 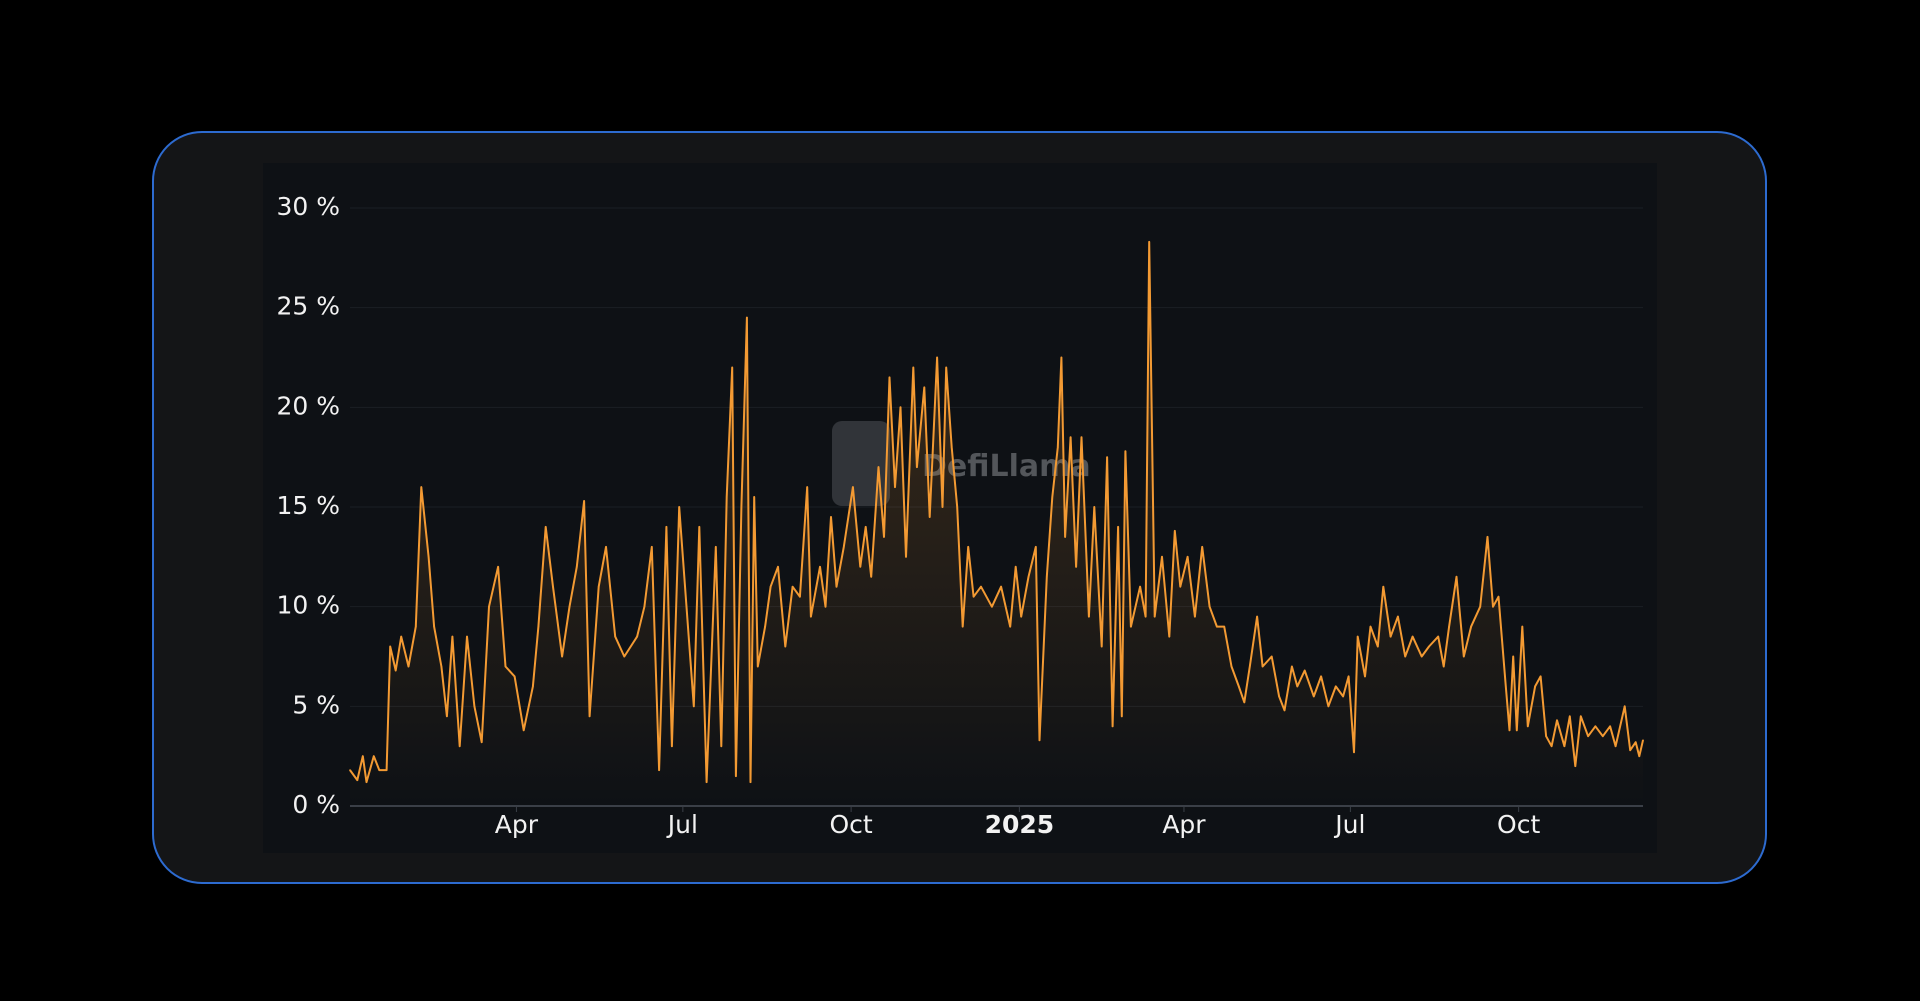 What do you see at coordinates (1518, 824) in the screenshot?
I see `x-tick-label: Oct` at bounding box center [1518, 824].